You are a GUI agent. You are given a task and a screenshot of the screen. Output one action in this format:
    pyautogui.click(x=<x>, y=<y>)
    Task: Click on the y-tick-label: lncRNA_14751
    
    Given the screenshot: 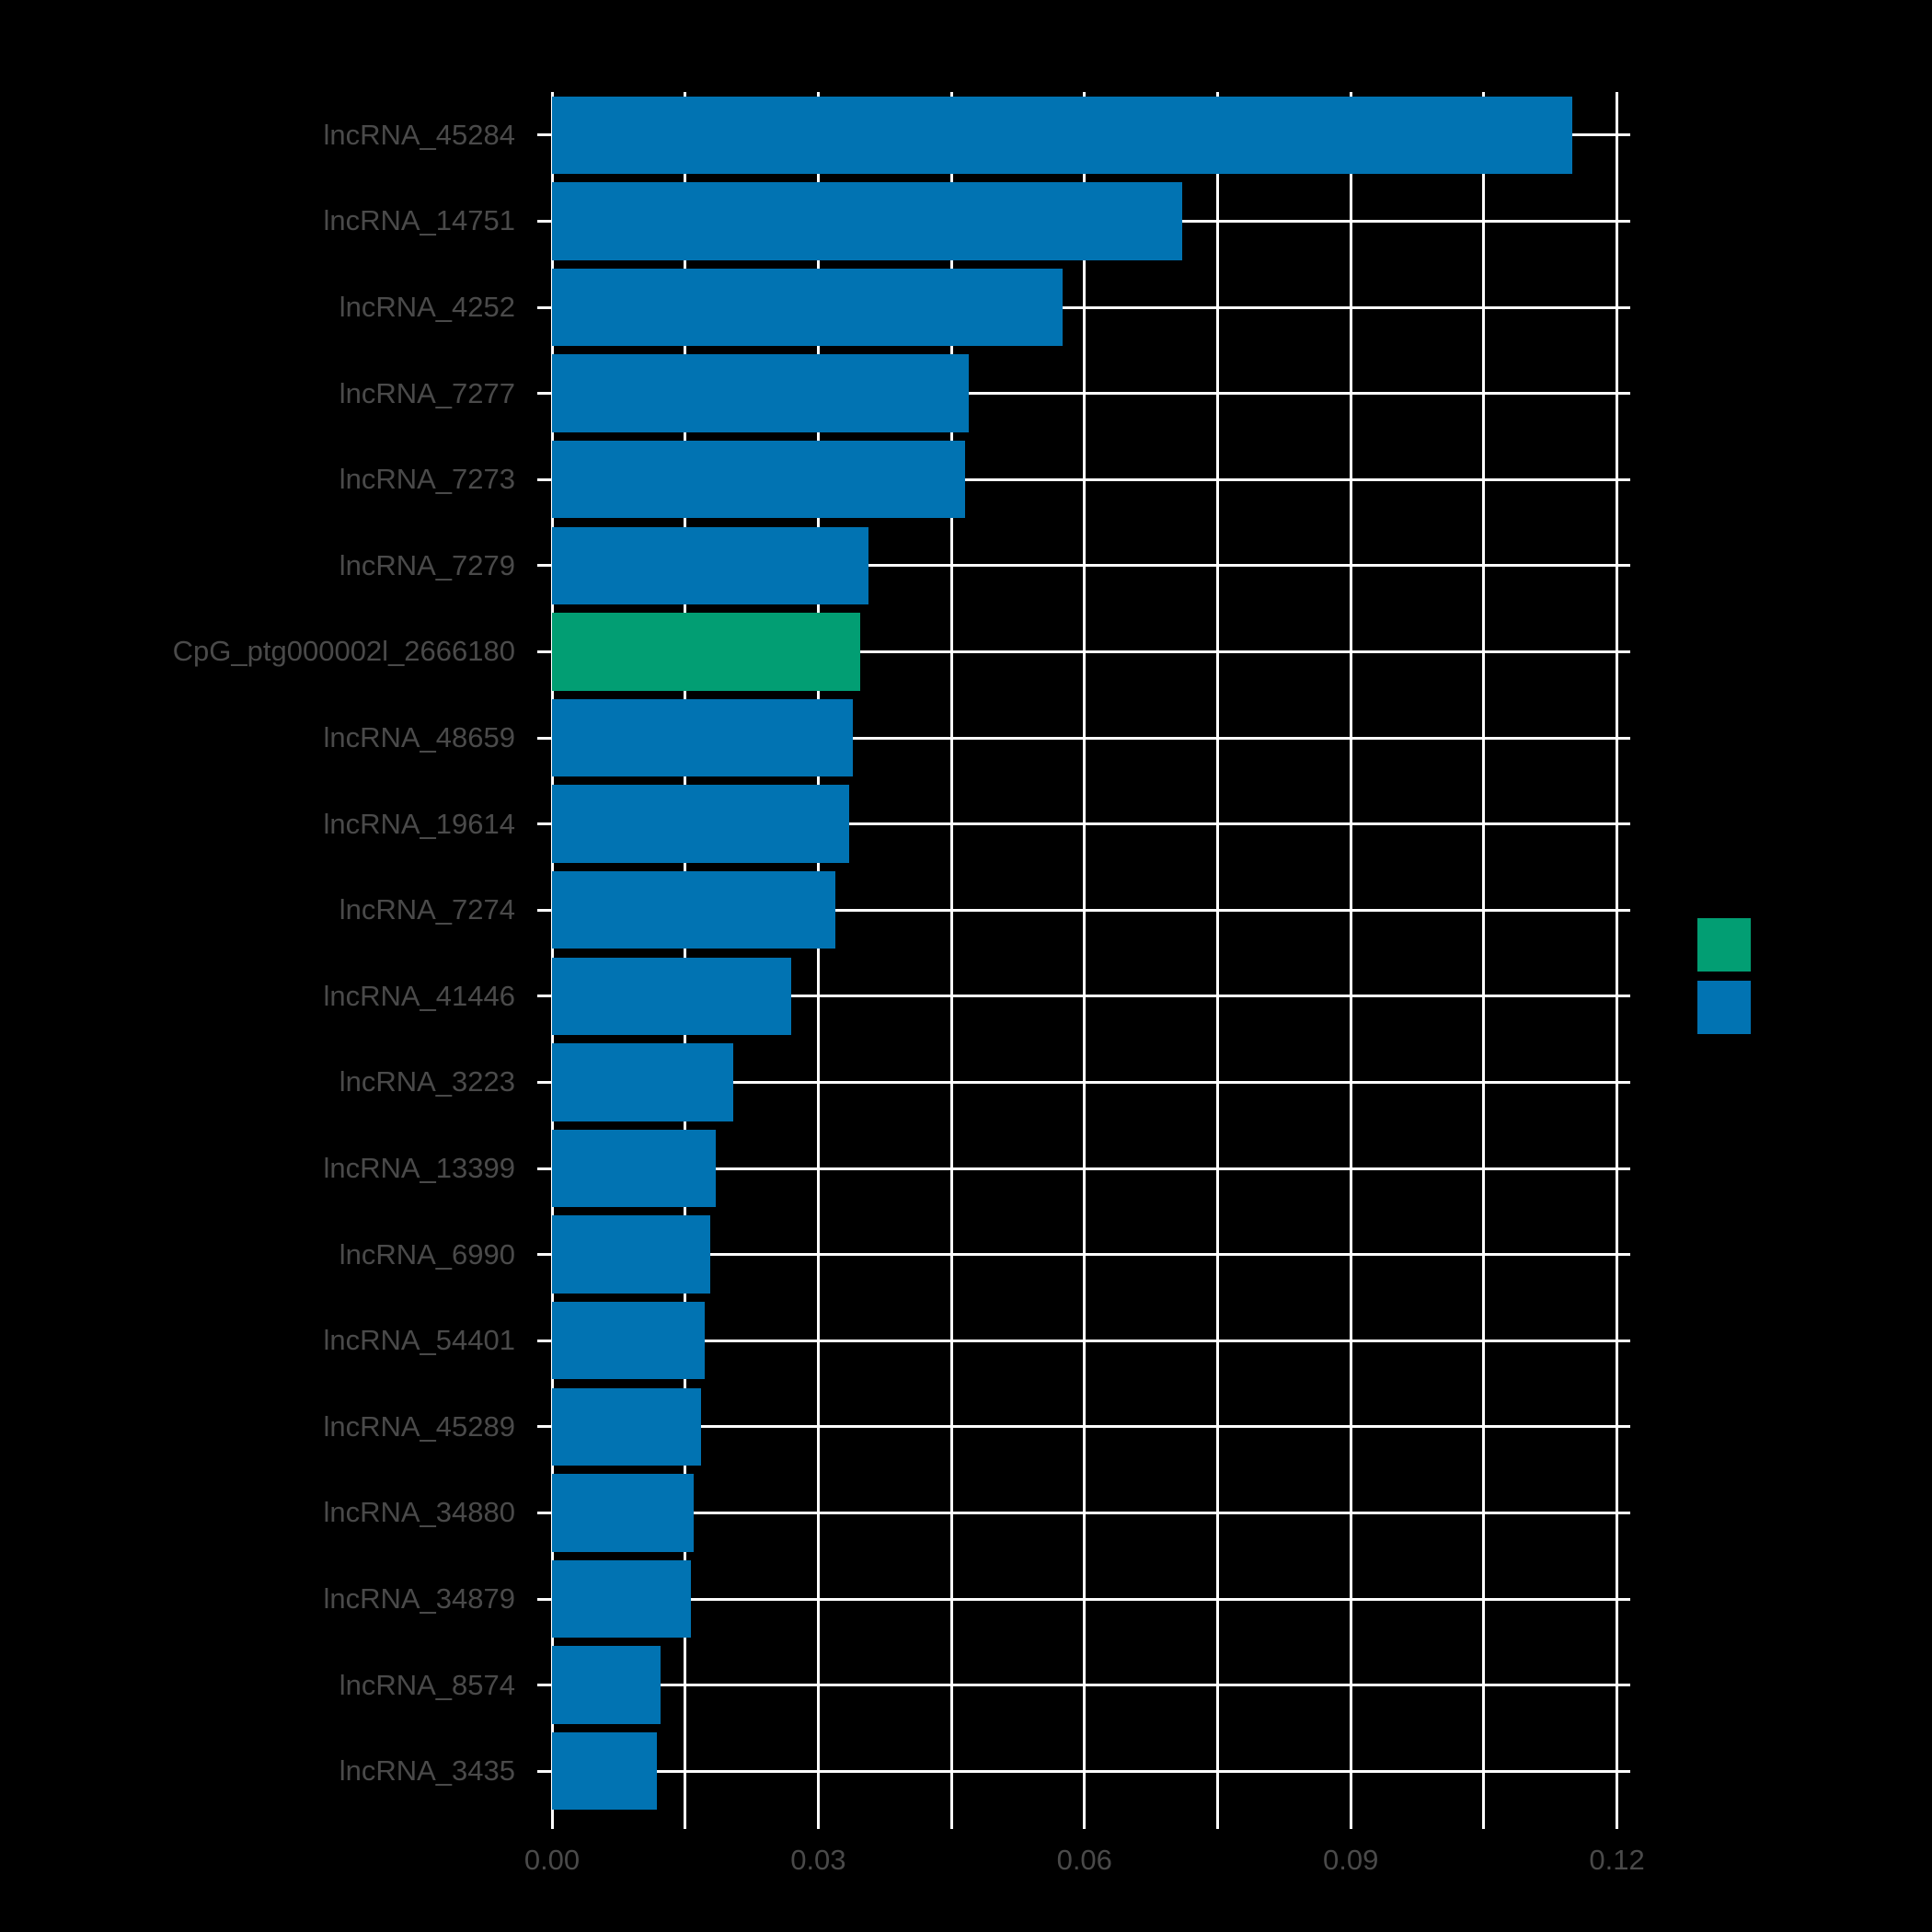 What is the action you would take?
    pyautogui.click(x=419, y=220)
    